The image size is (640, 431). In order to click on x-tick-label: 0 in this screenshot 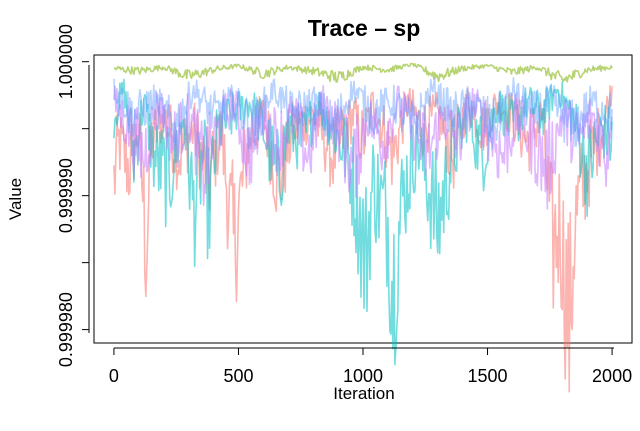, I will do `click(114, 376)`.